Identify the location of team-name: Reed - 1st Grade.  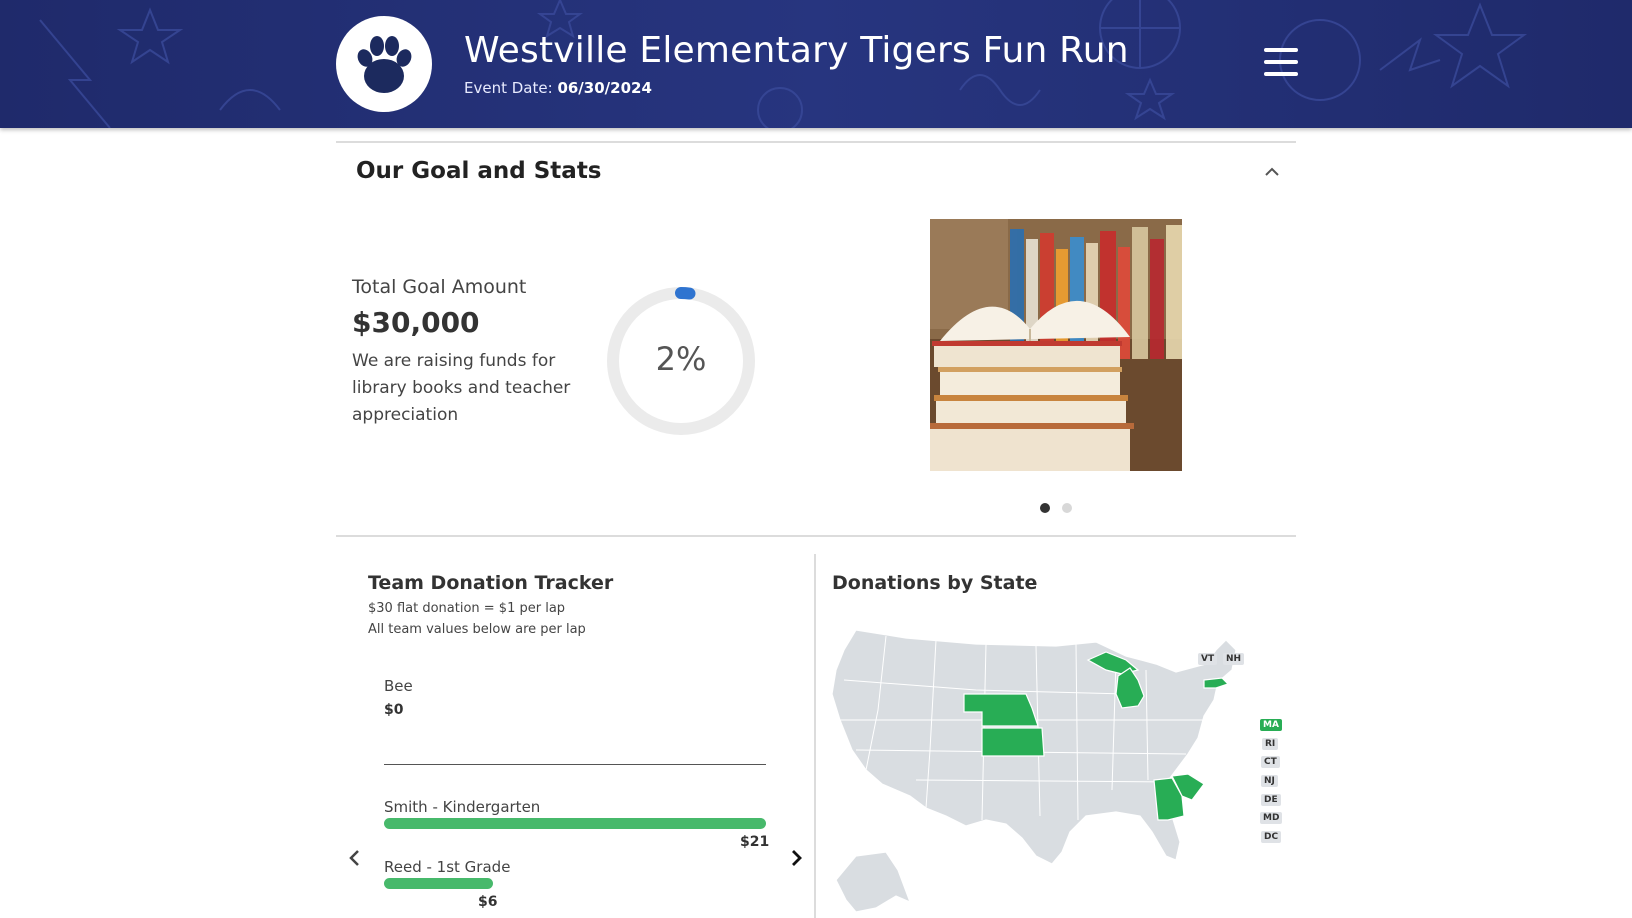
(447, 867).